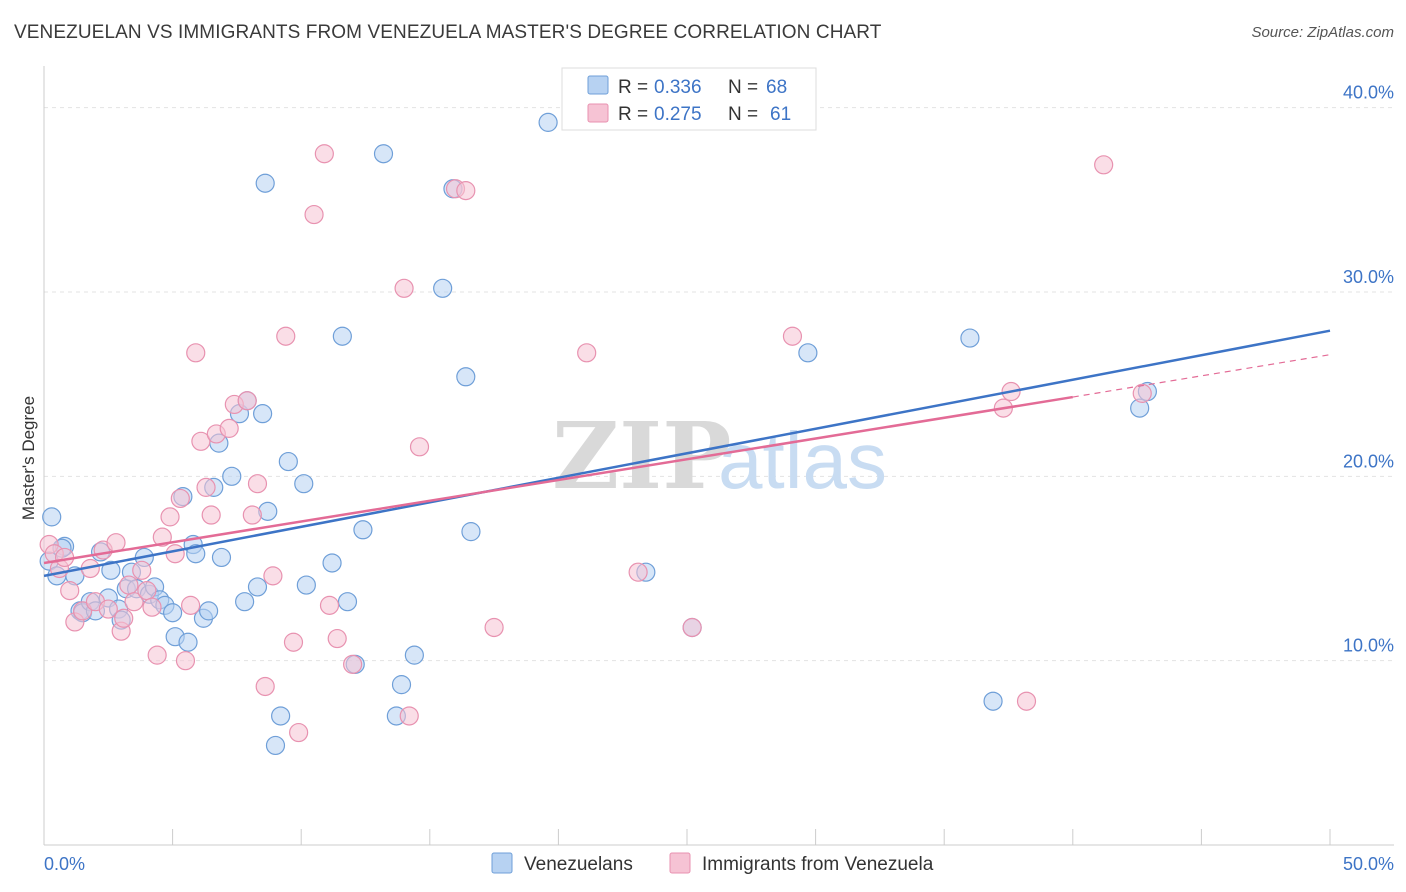 The height and width of the screenshot is (892, 1406). What do you see at coordinates (678, 114) in the screenshot?
I see `legend-r-value-immigrants: 0.275` at bounding box center [678, 114].